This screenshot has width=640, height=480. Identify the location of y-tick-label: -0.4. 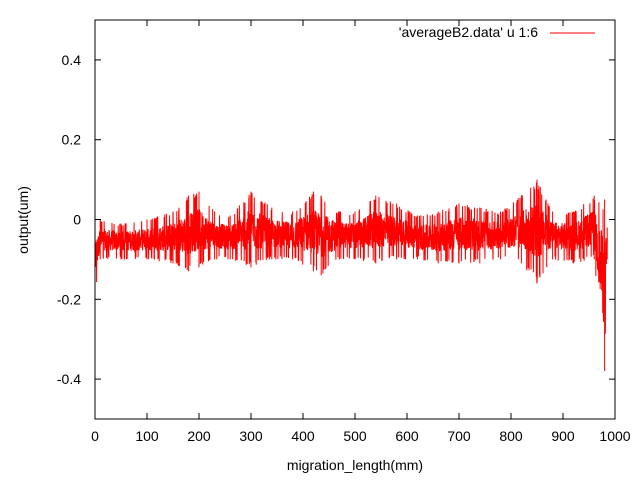
(69, 379).